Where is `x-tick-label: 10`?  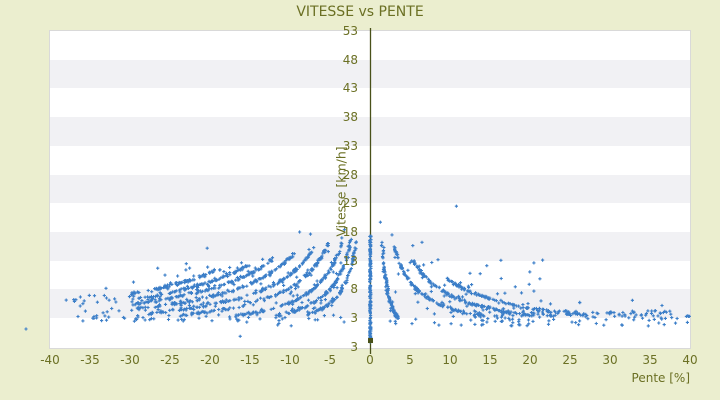 x-tick-label: 10 is located at coordinates (450, 360).